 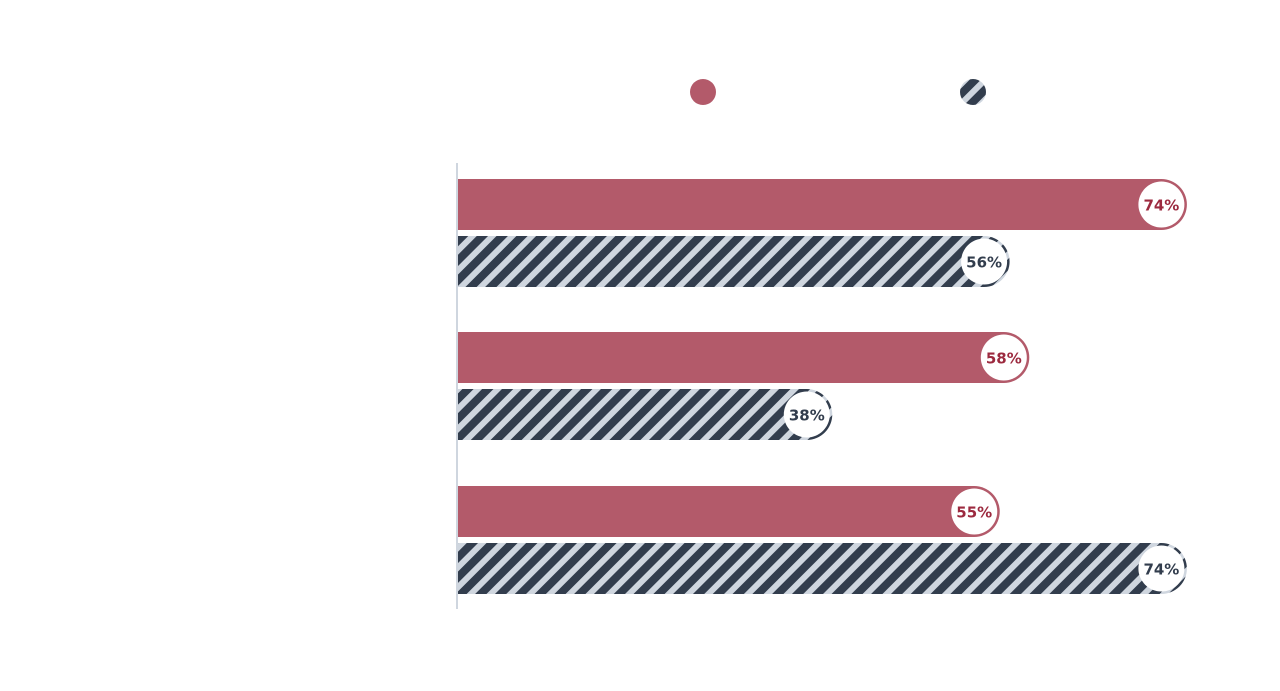 What do you see at coordinates (311, 233) in the screenshot?
I see `category-label: EFFICACY` at bounding box center [311, 233].